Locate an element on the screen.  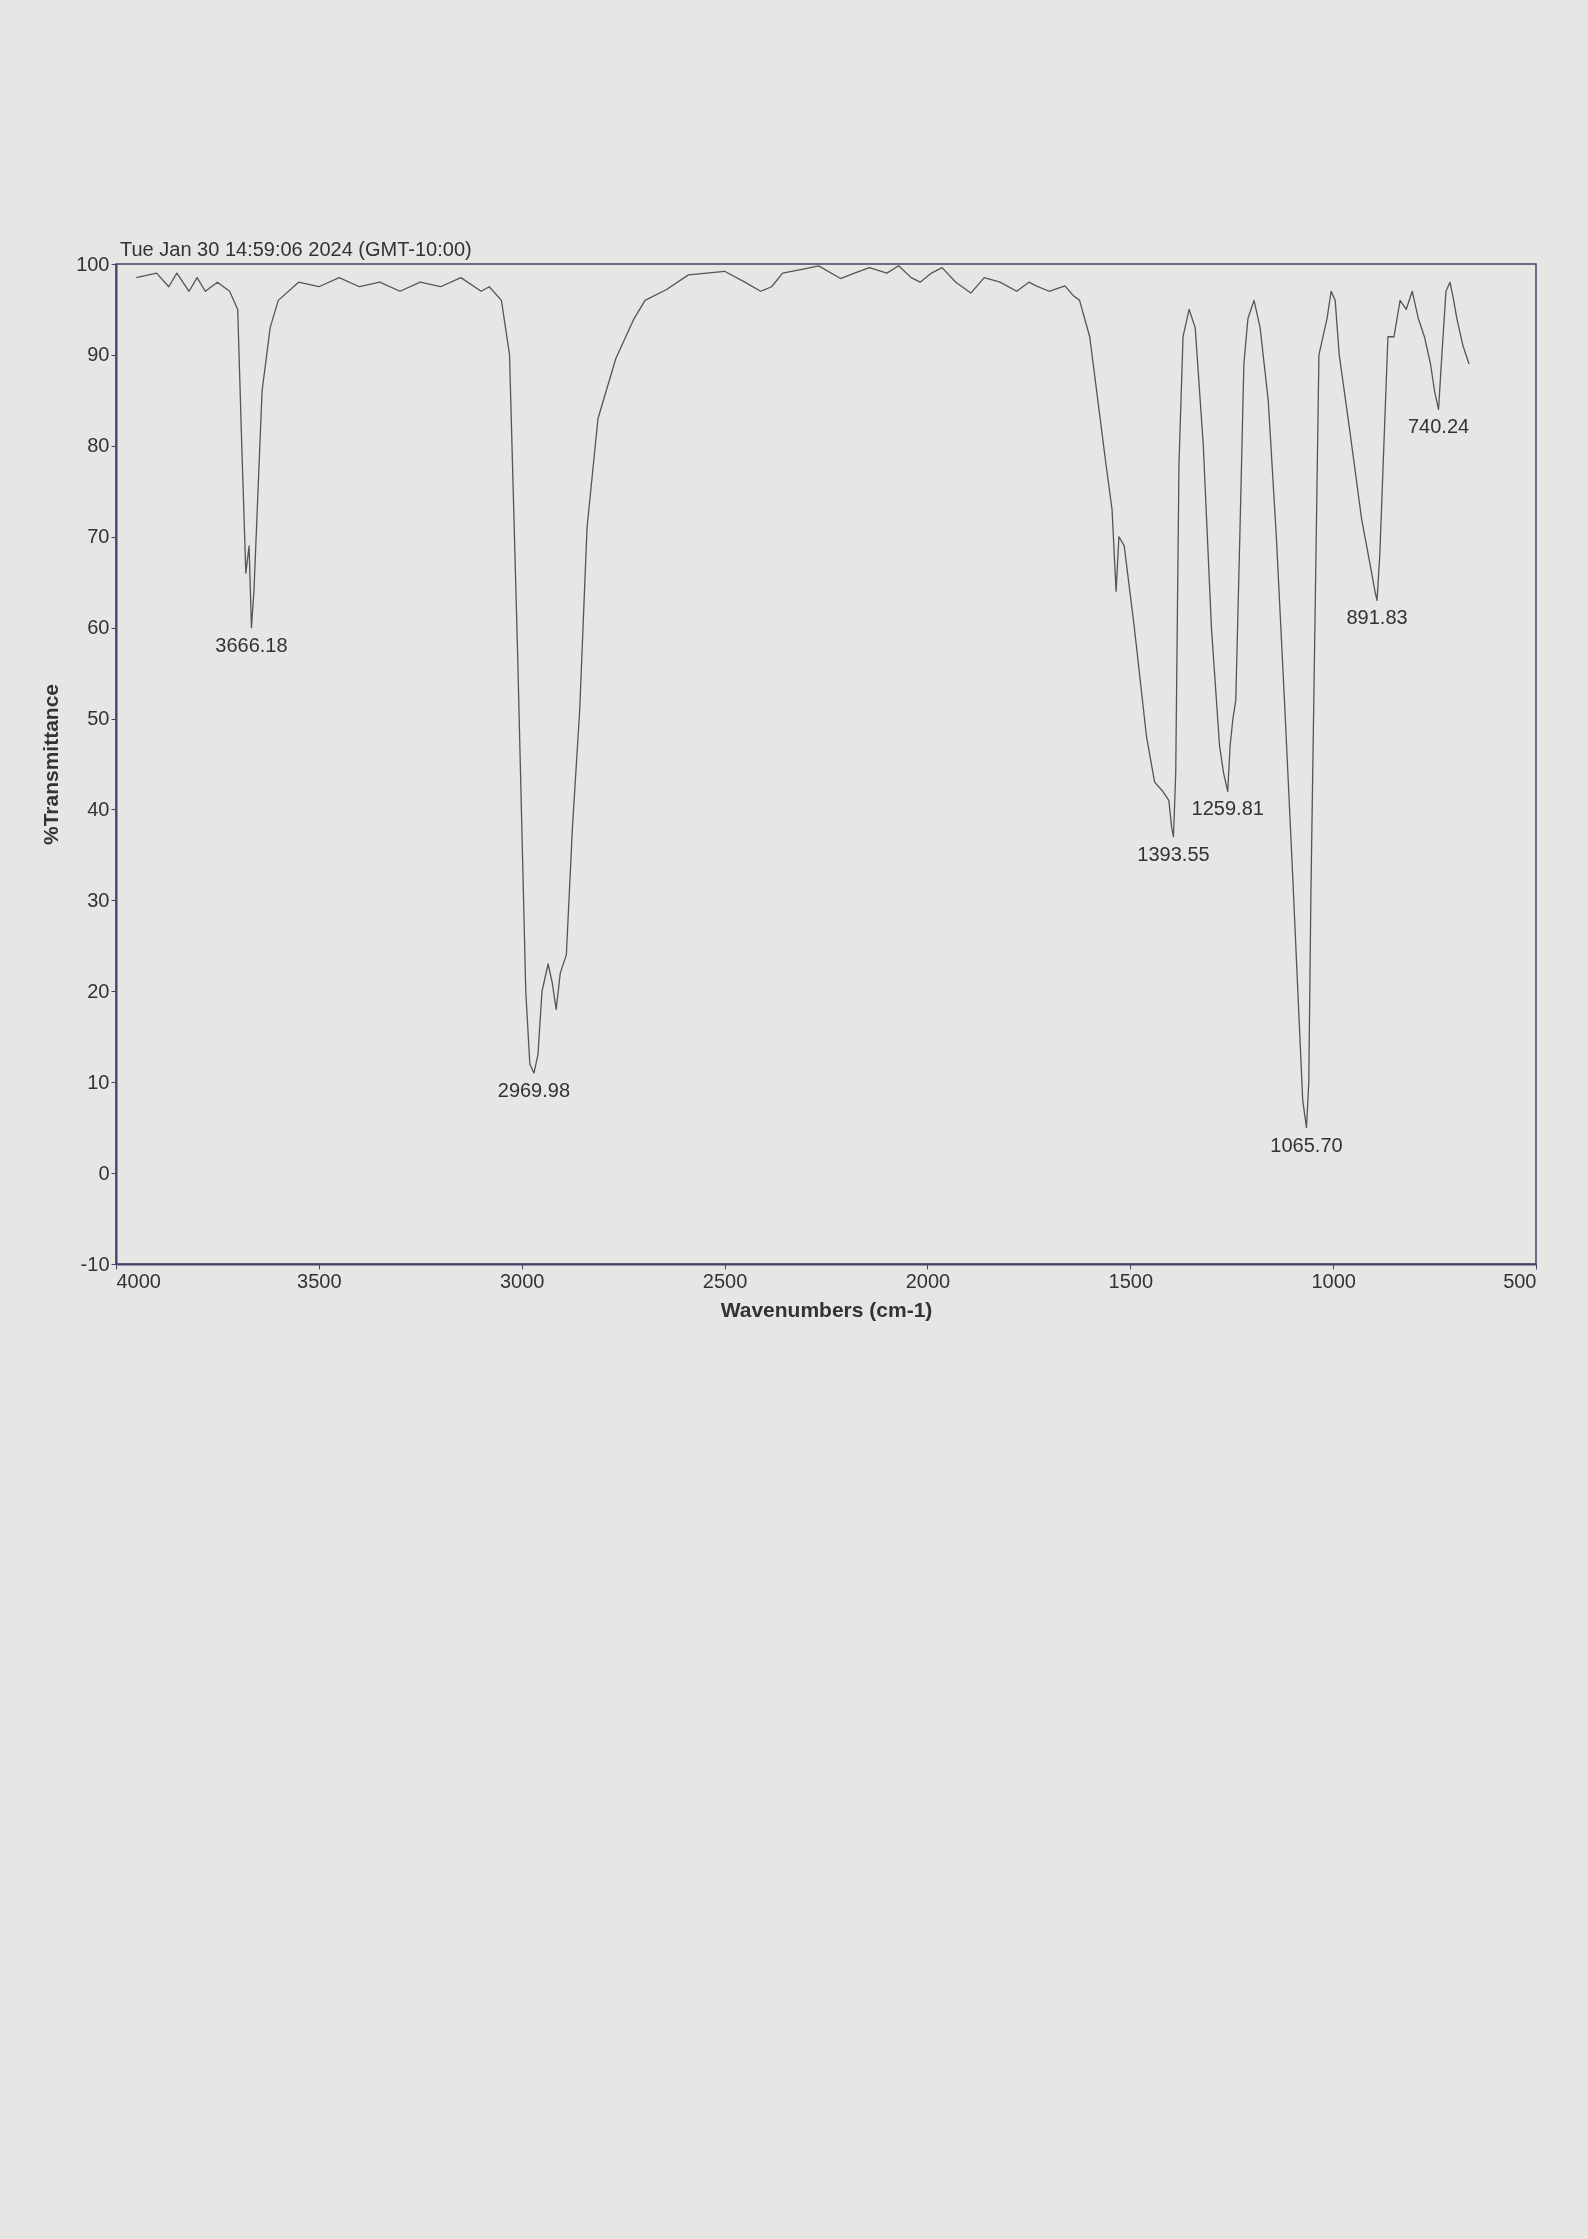
x-tick-label: 1500 is located at coordinates (1131, 1280).